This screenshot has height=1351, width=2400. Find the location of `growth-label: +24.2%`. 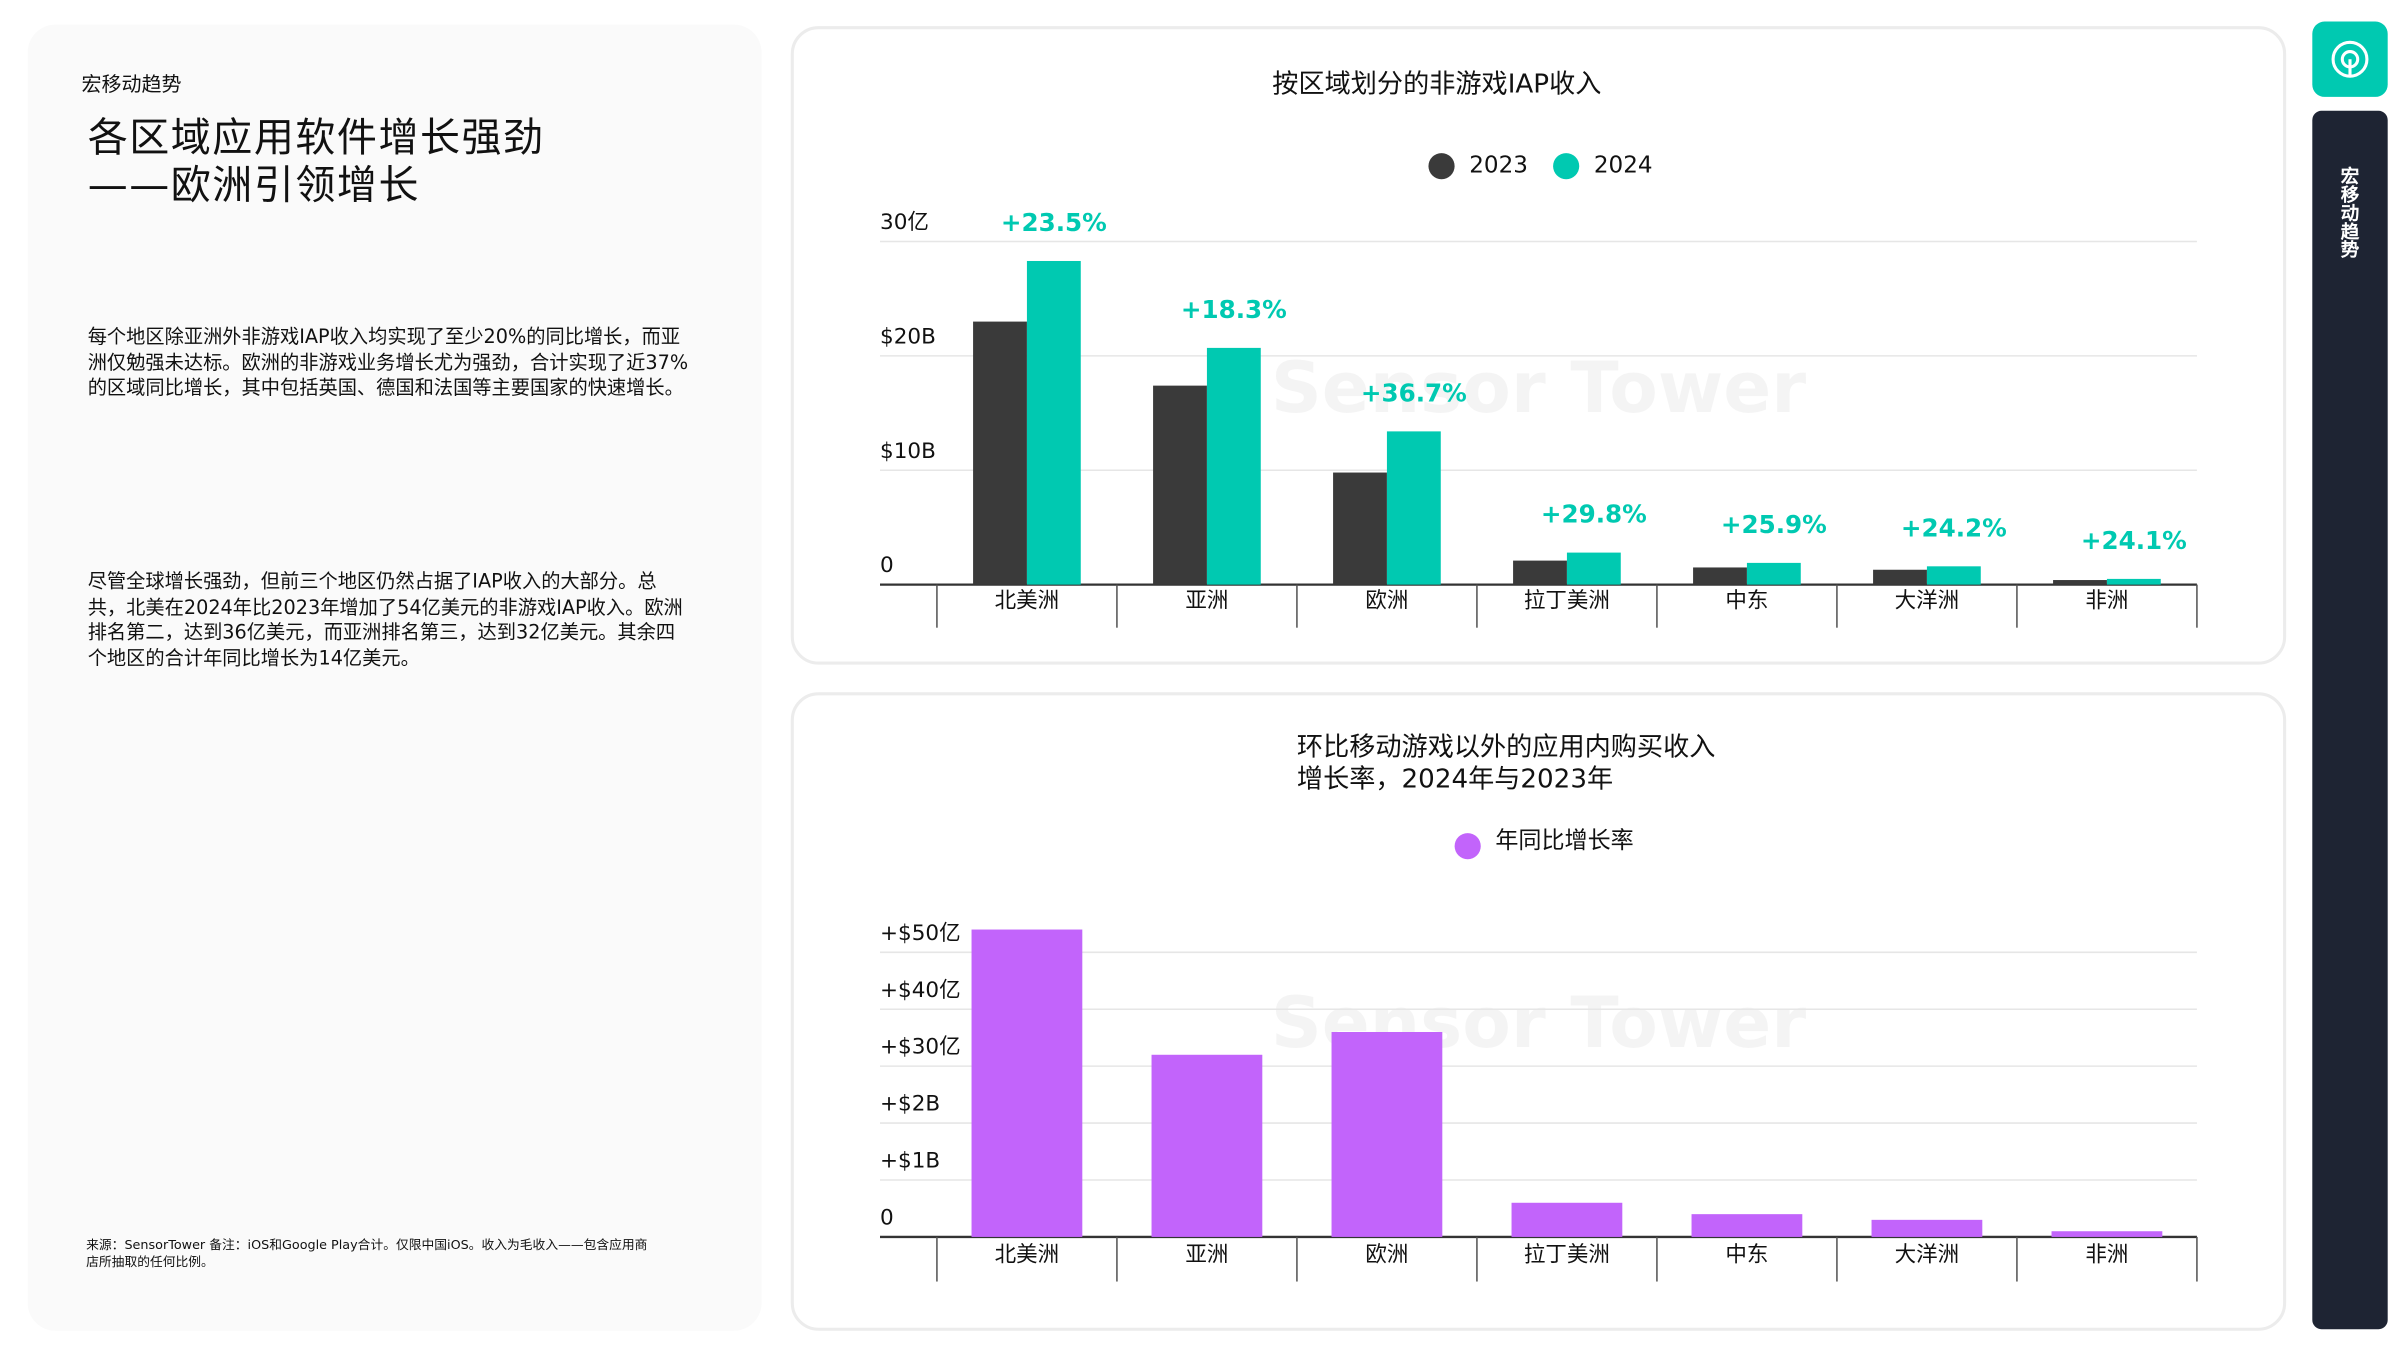

growth-label: +24.2% is located at coordinates (1954, 527).